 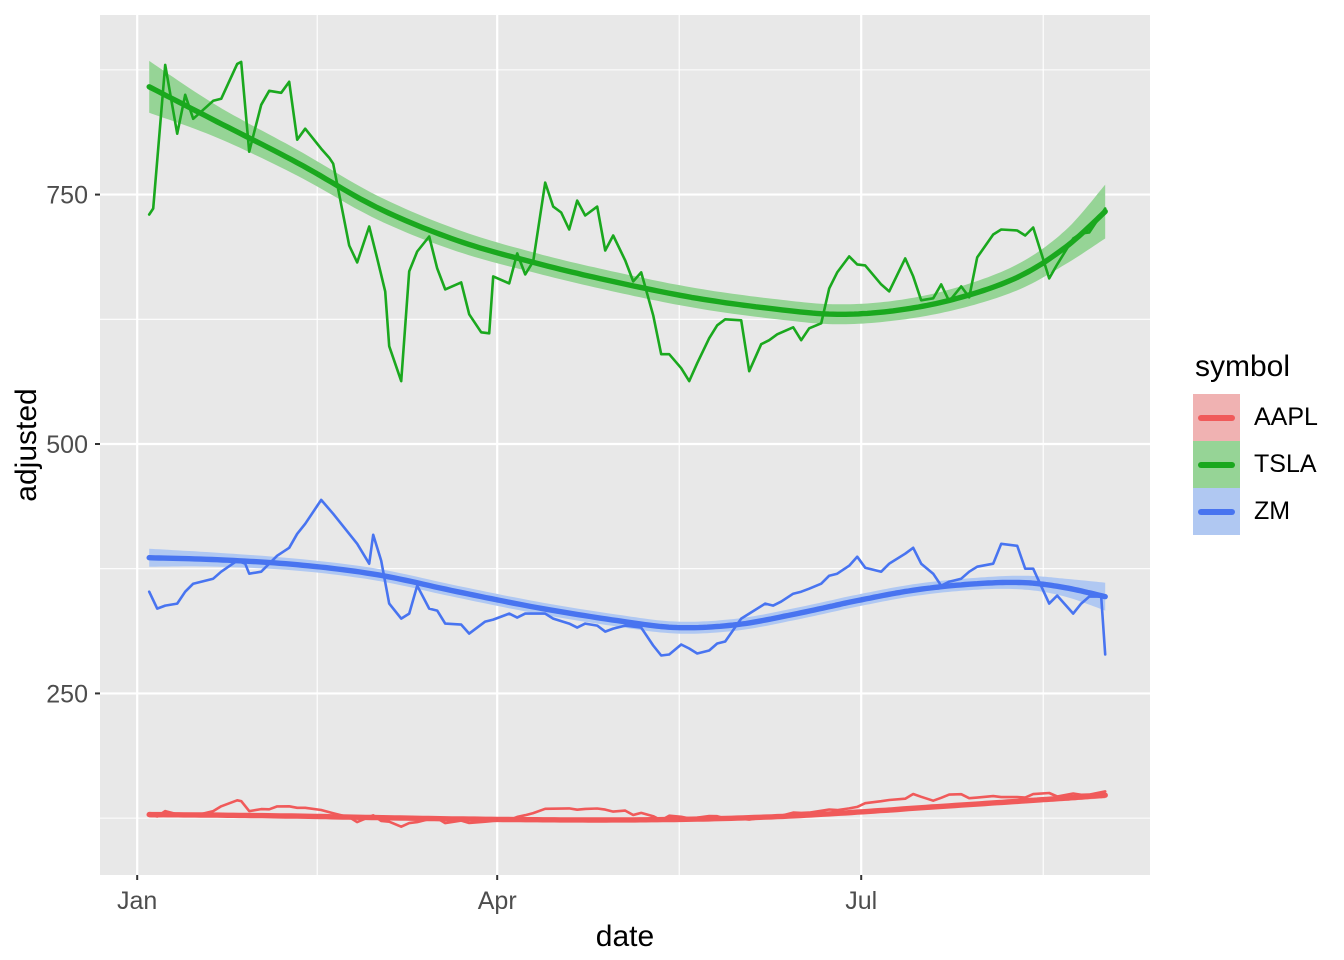 I want to click on legend-title: symbol, so click(x=1243, y=366).